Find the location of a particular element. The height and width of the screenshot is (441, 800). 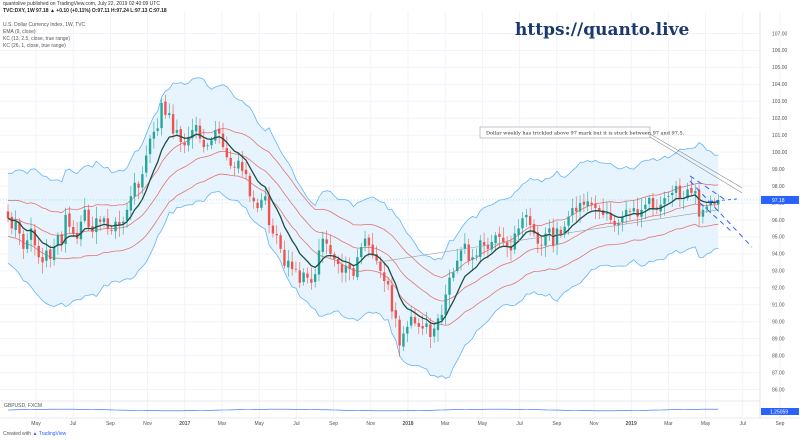

annotation-box is located at coordinates (565, 132).